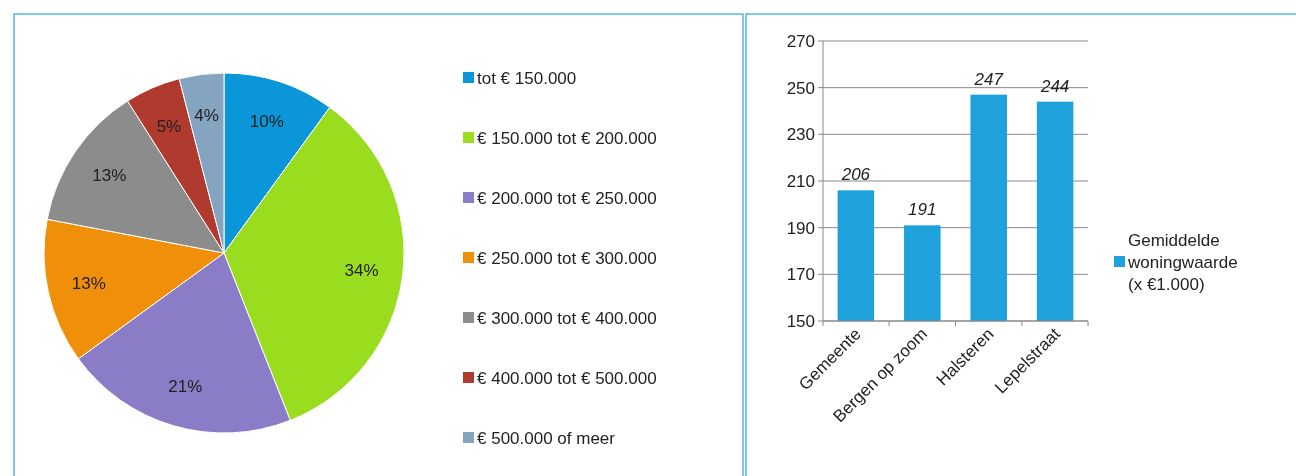  I want to click on y-tick-label: 250, so click(800, 88).